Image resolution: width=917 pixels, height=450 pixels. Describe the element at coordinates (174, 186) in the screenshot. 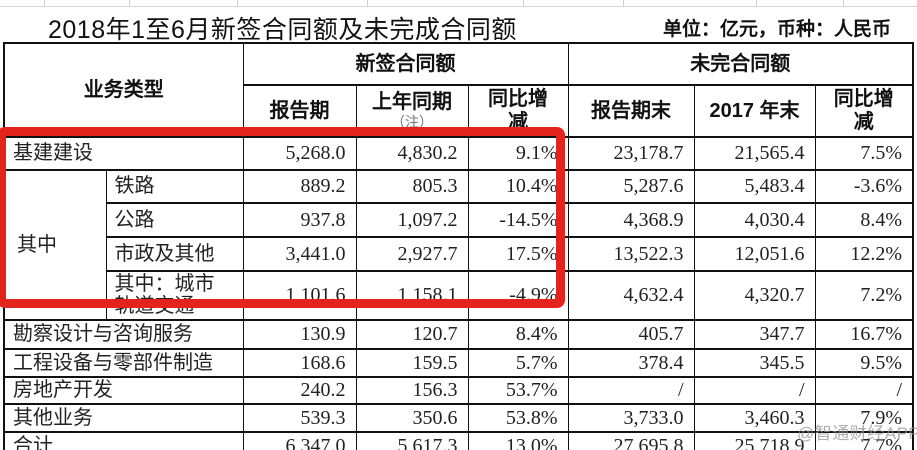

I see `row-label: 铁路` at that location.